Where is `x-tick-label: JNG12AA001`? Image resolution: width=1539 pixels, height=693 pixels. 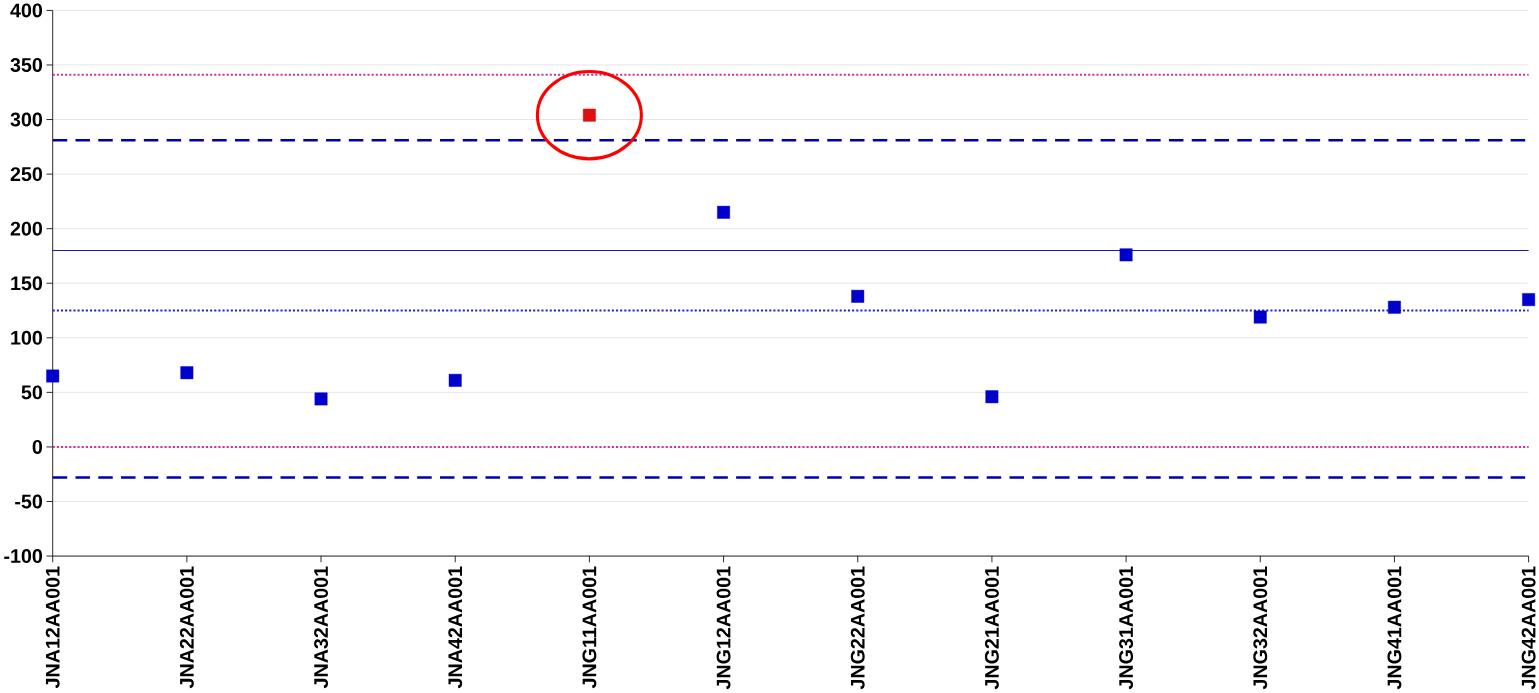
x-tick-label: JNG12AA001 is located at coordinates (723, 628).